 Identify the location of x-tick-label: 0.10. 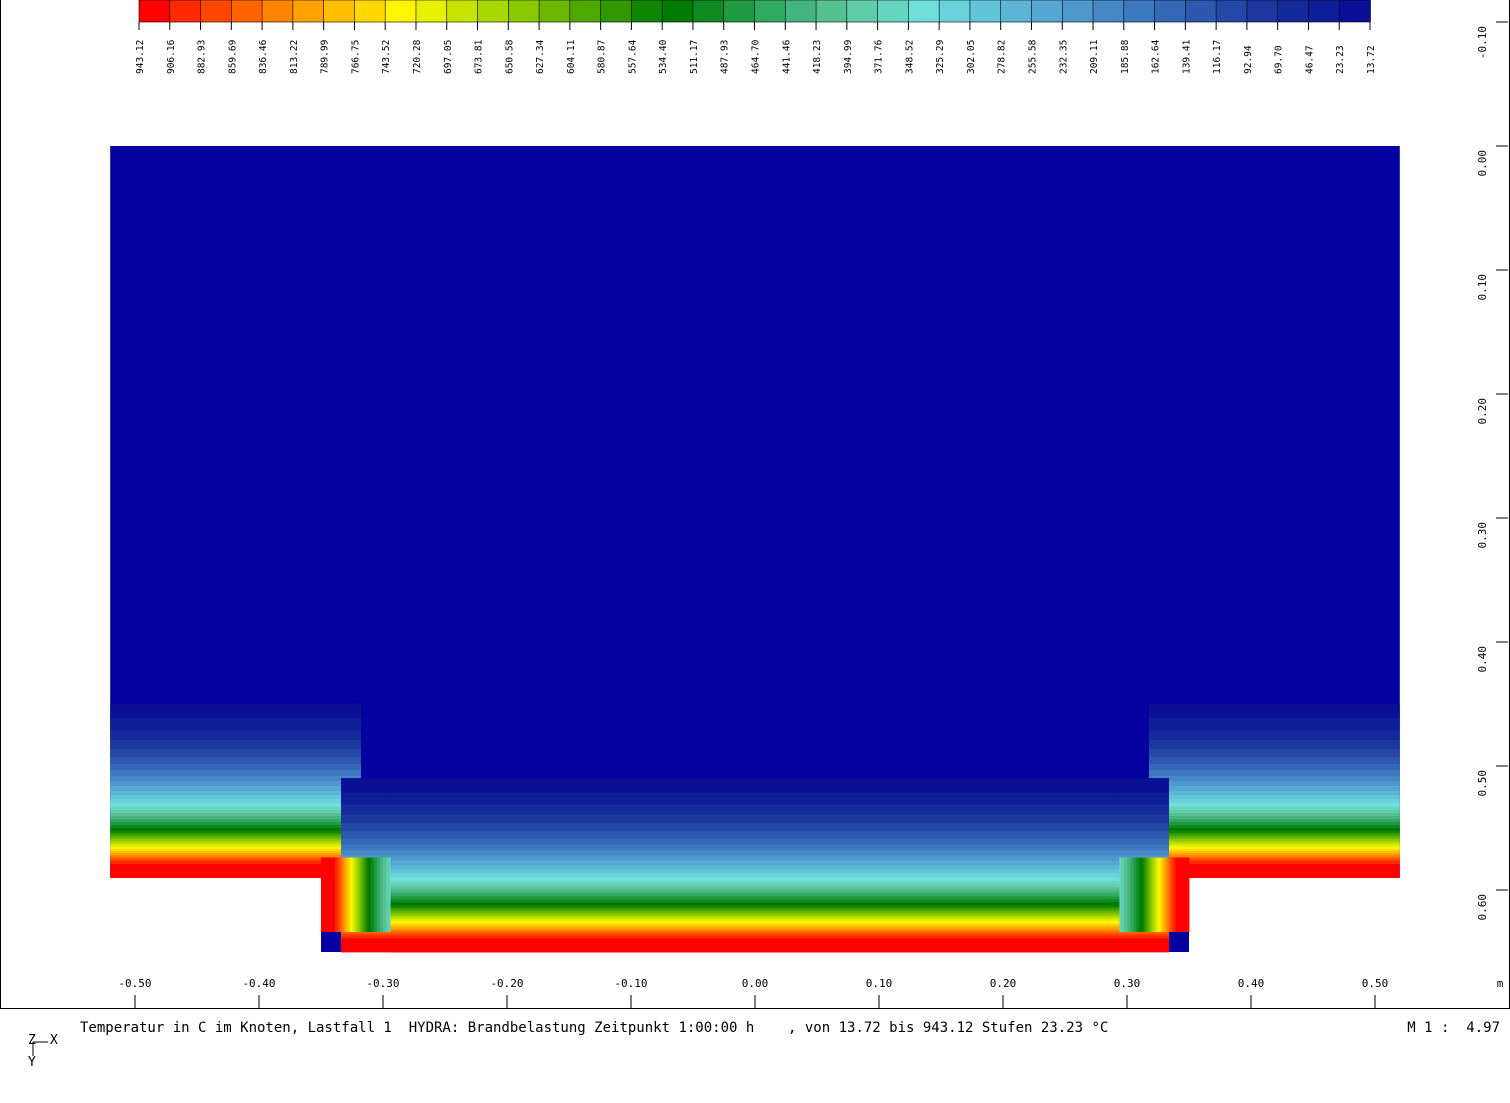
(879, 983).